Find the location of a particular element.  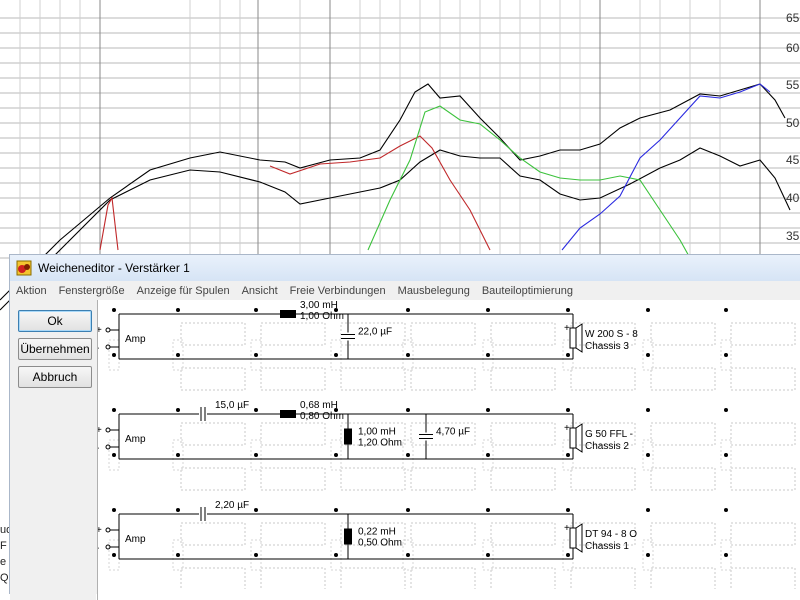

menu-bauteiloptimierung: Bauteiloptimierung is located at coordinates (527, 290).